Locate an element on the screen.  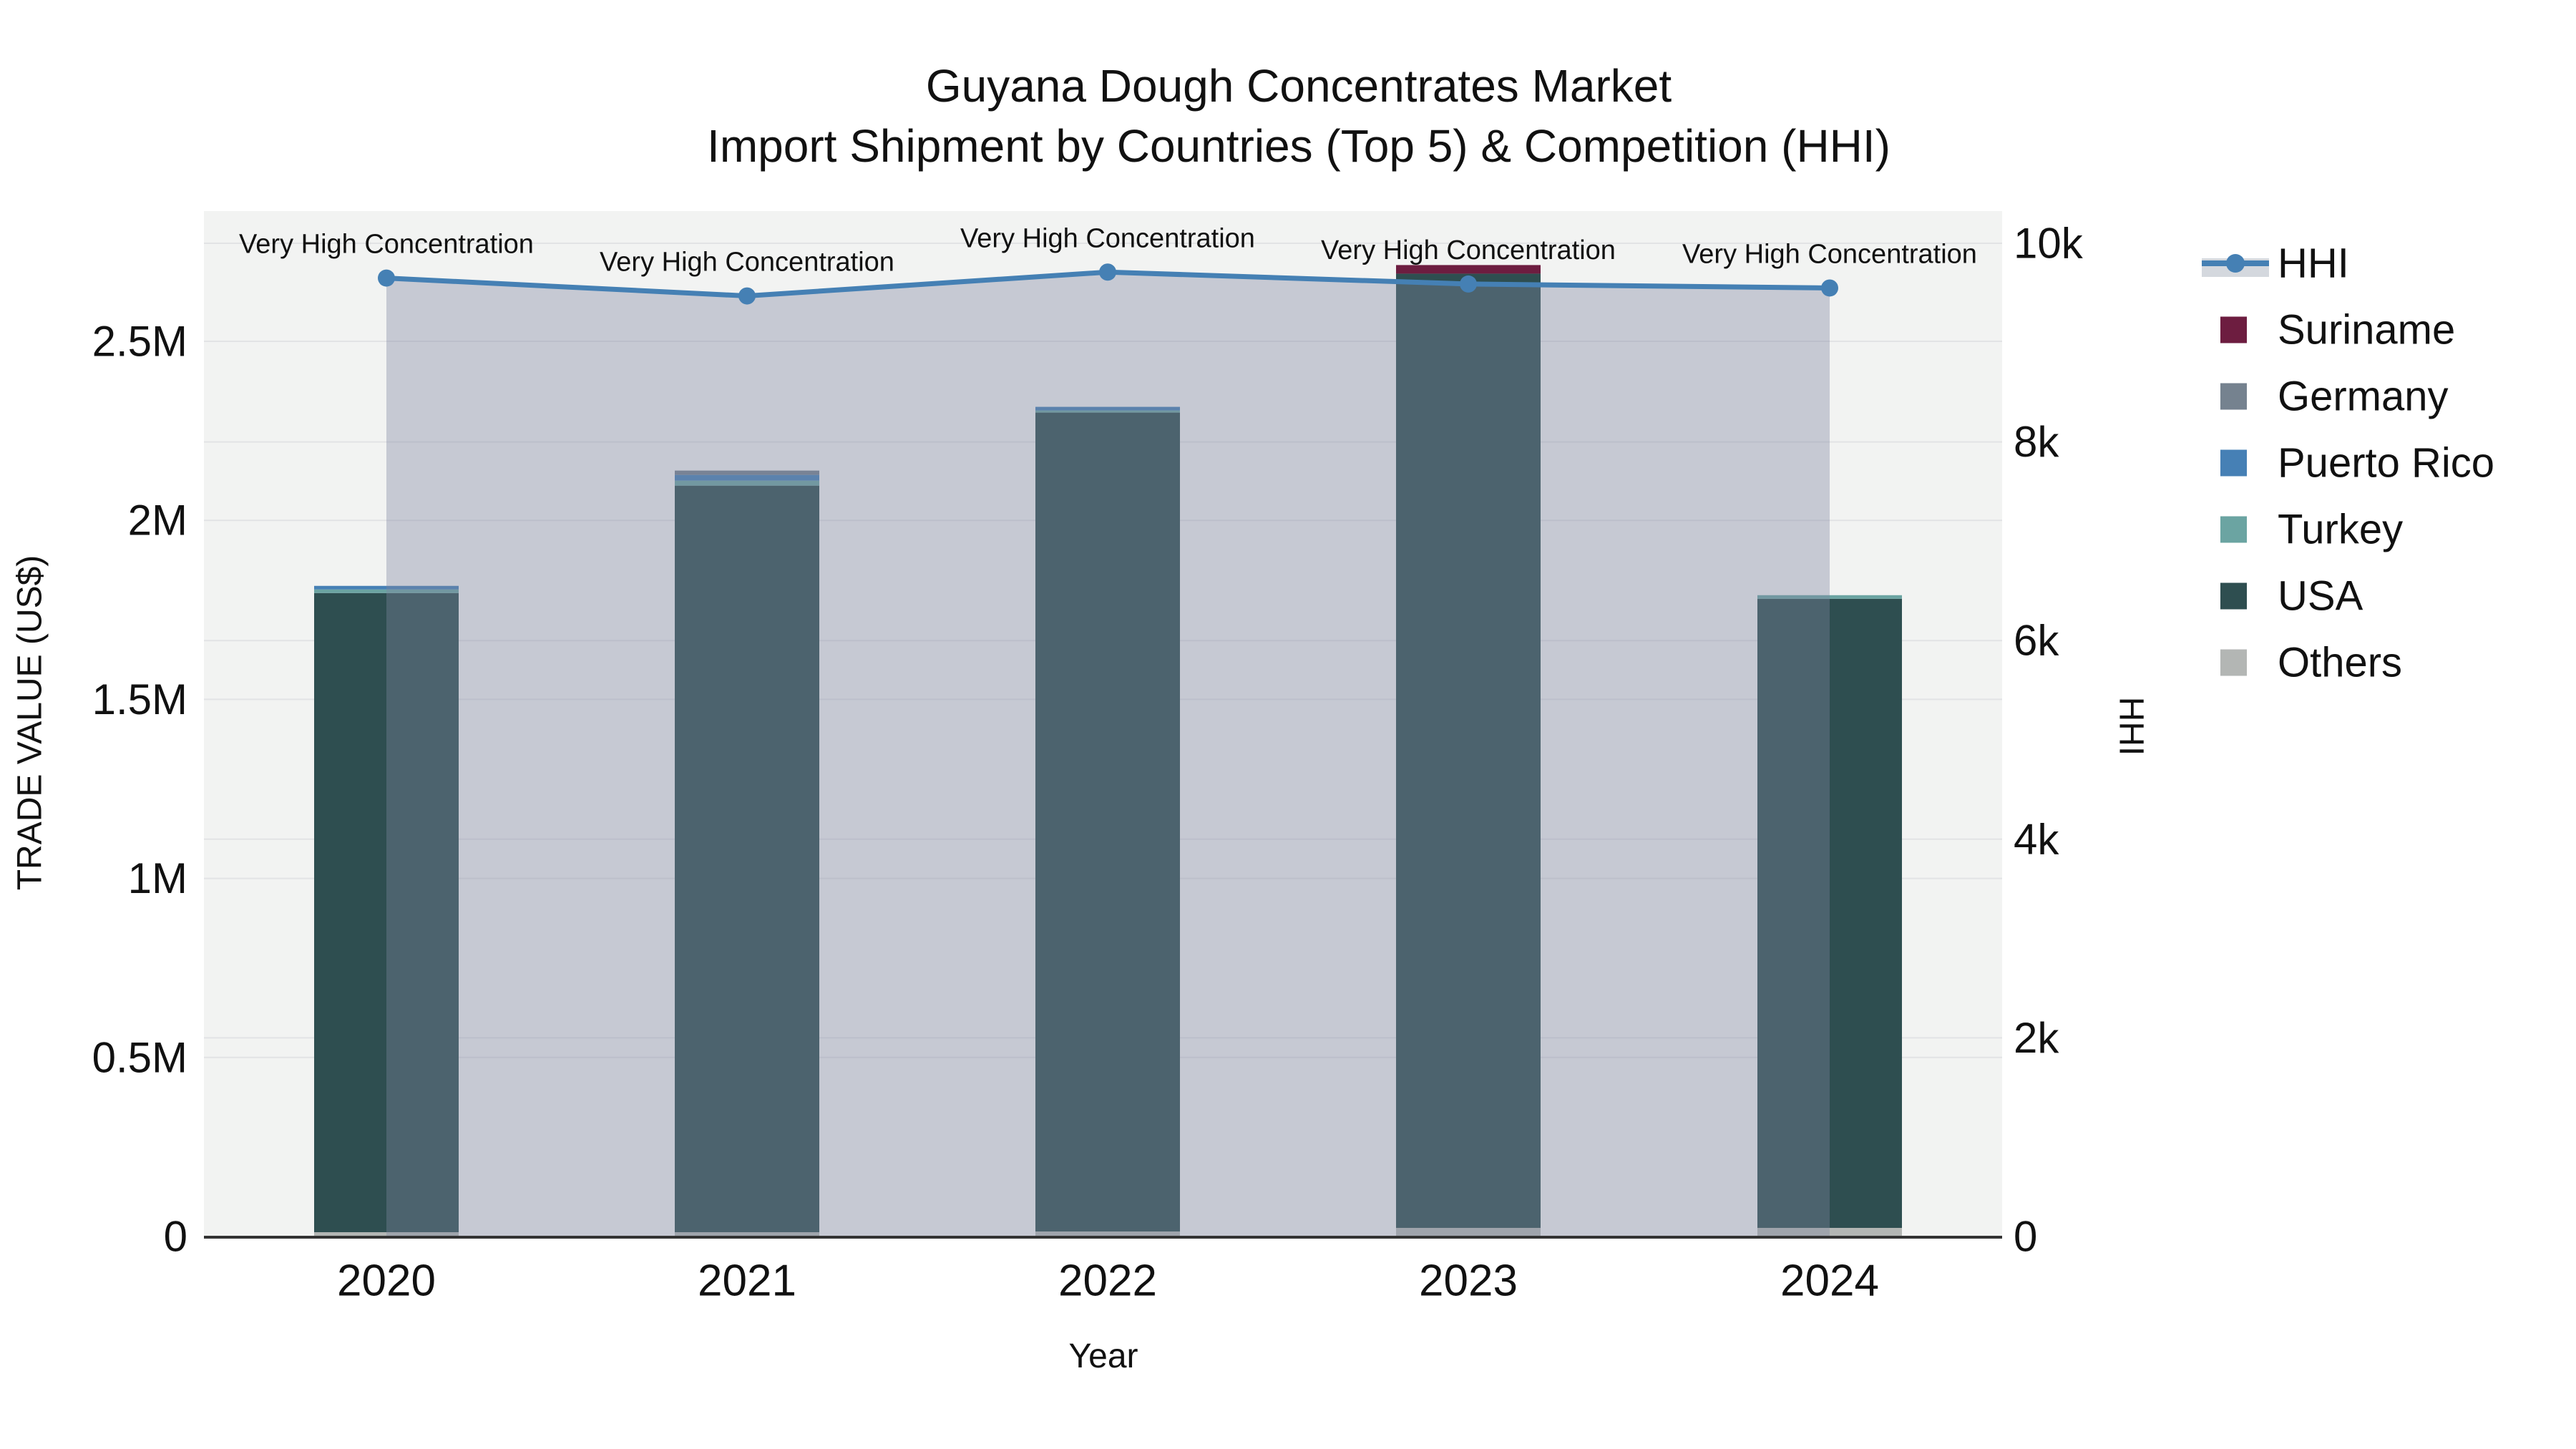
legend-label-puerto-rico: Puerto Rico is located at coordinates (2386, 463).